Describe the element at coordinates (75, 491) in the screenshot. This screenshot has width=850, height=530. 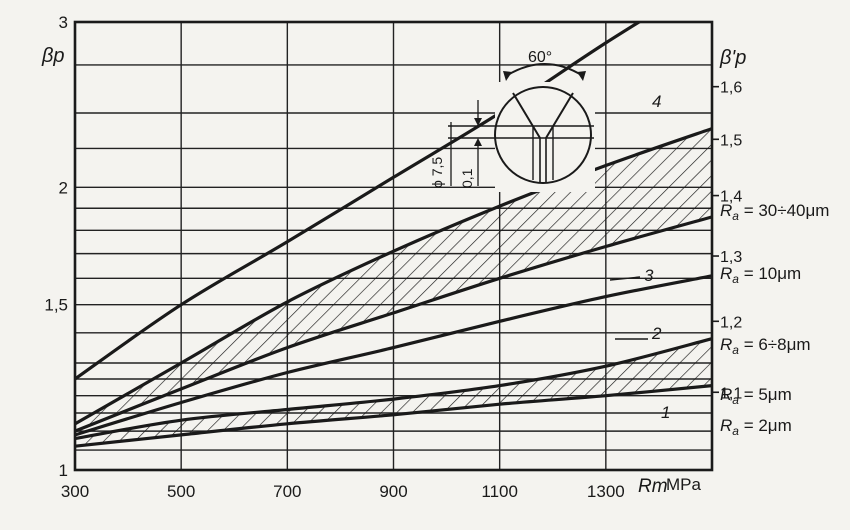
I see `x-tick-label: 300` at that location.